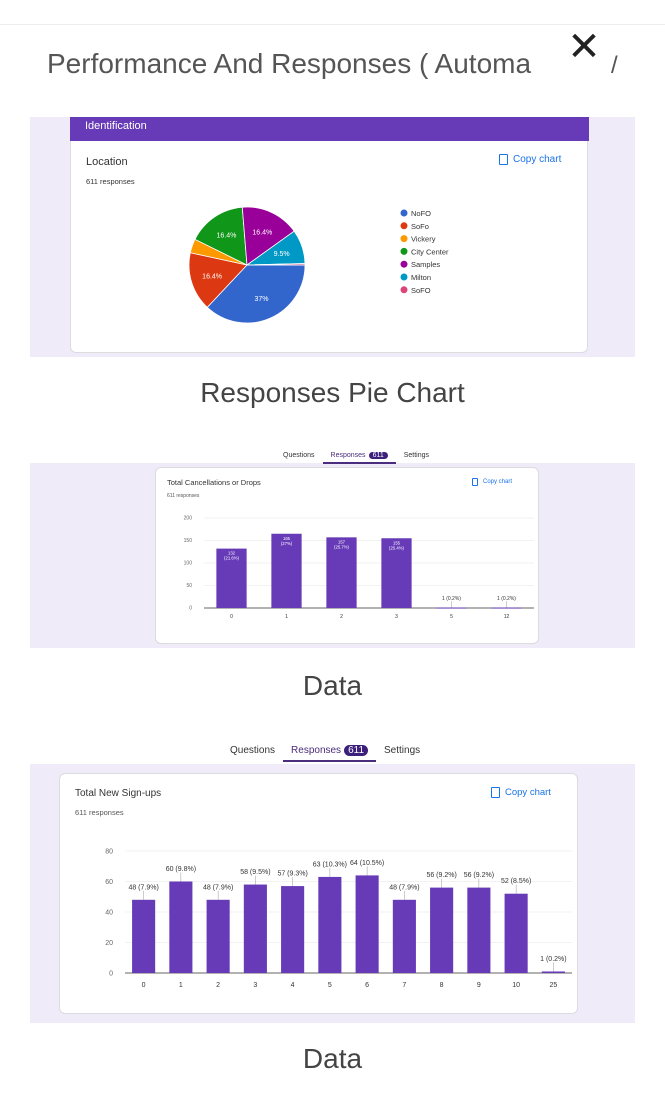 The height and width of the screenshot is (1096, 665). What do you see at coordinates (188, 564) in the screenshot?
I see `y-tick-label: 100` at bounding box center [188, 564].